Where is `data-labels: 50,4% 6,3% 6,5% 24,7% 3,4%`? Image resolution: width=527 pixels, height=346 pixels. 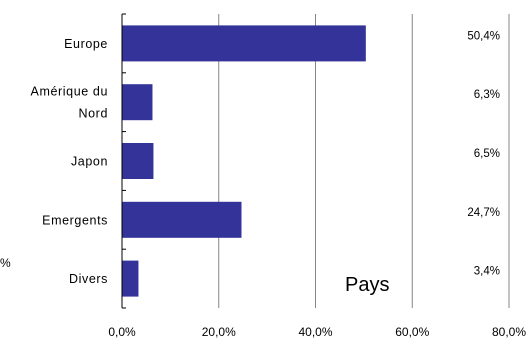
data-labels: 50,4% 6,3% 6,5% 24,7% 3,4% is located at coordinates (483, 153).